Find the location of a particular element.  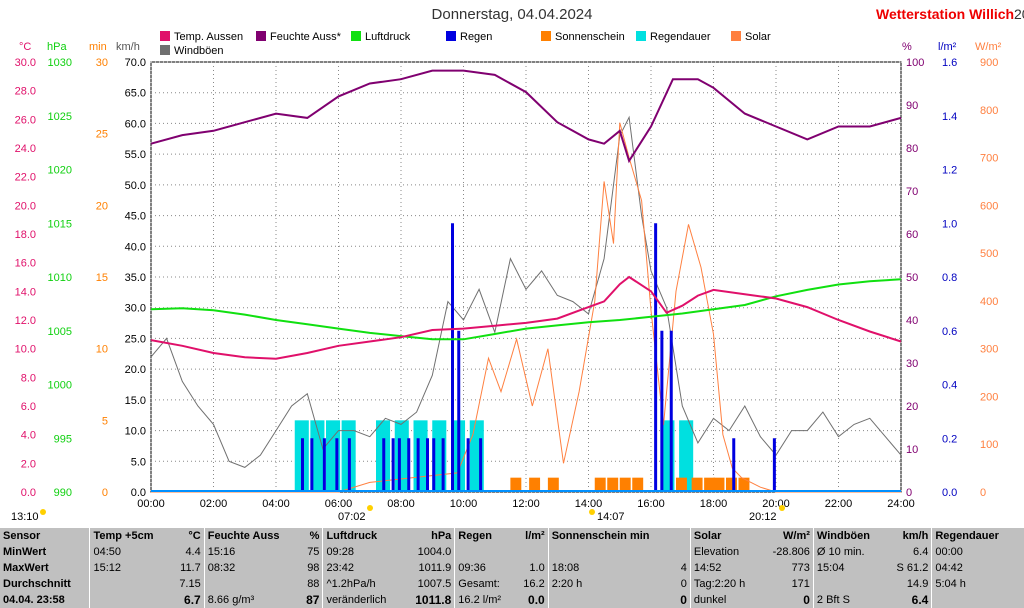

x-tick-label: 20:00 is located at coordinates (776, 504).